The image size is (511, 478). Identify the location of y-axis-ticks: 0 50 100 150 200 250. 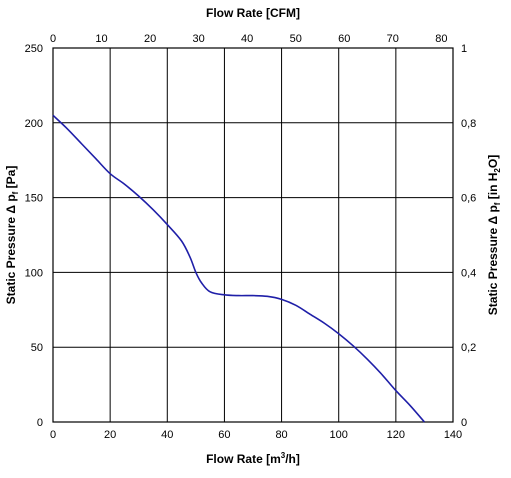
(34, 236).